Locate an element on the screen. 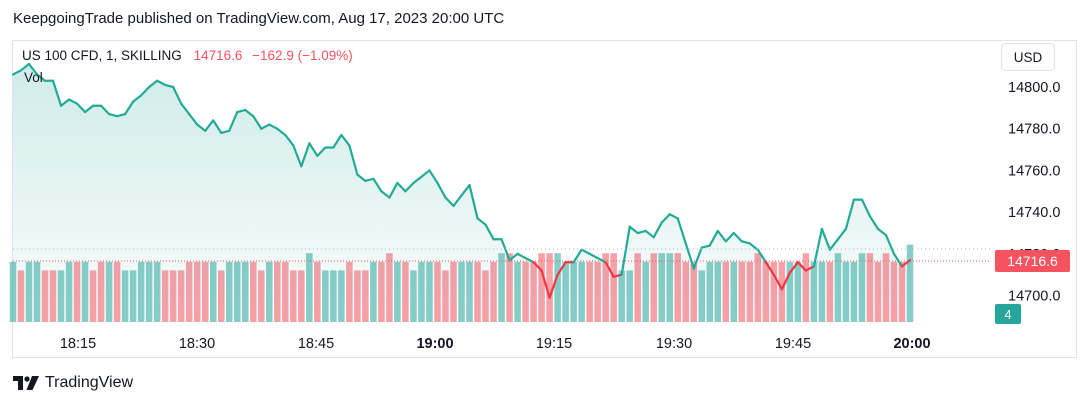 Image resolution: width=1090 pixels, height=407 pixels. last-price-tag: 14716.6 is located at coordinates (1032, 261).